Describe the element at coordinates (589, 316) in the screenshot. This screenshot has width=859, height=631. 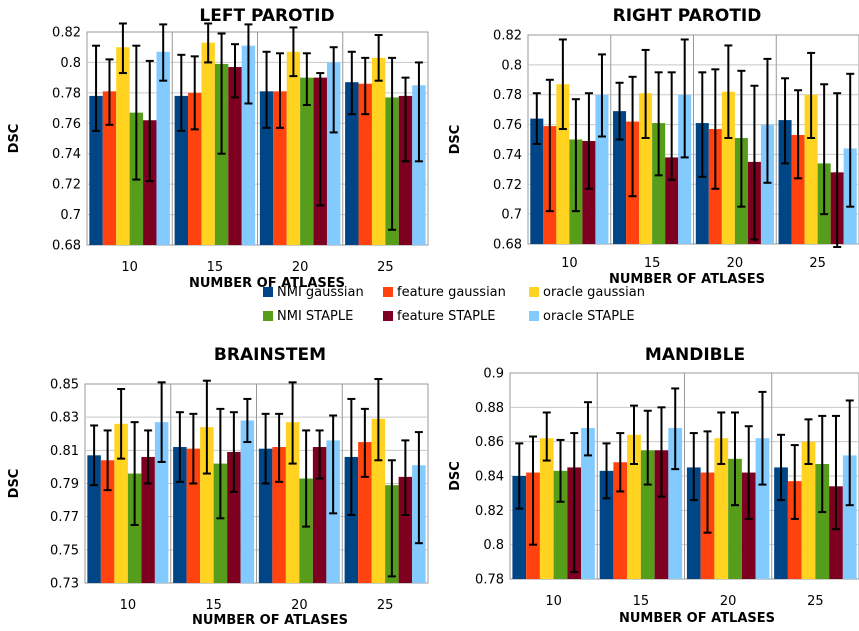
I see `legend-label: oracle STAPLE` at that location.